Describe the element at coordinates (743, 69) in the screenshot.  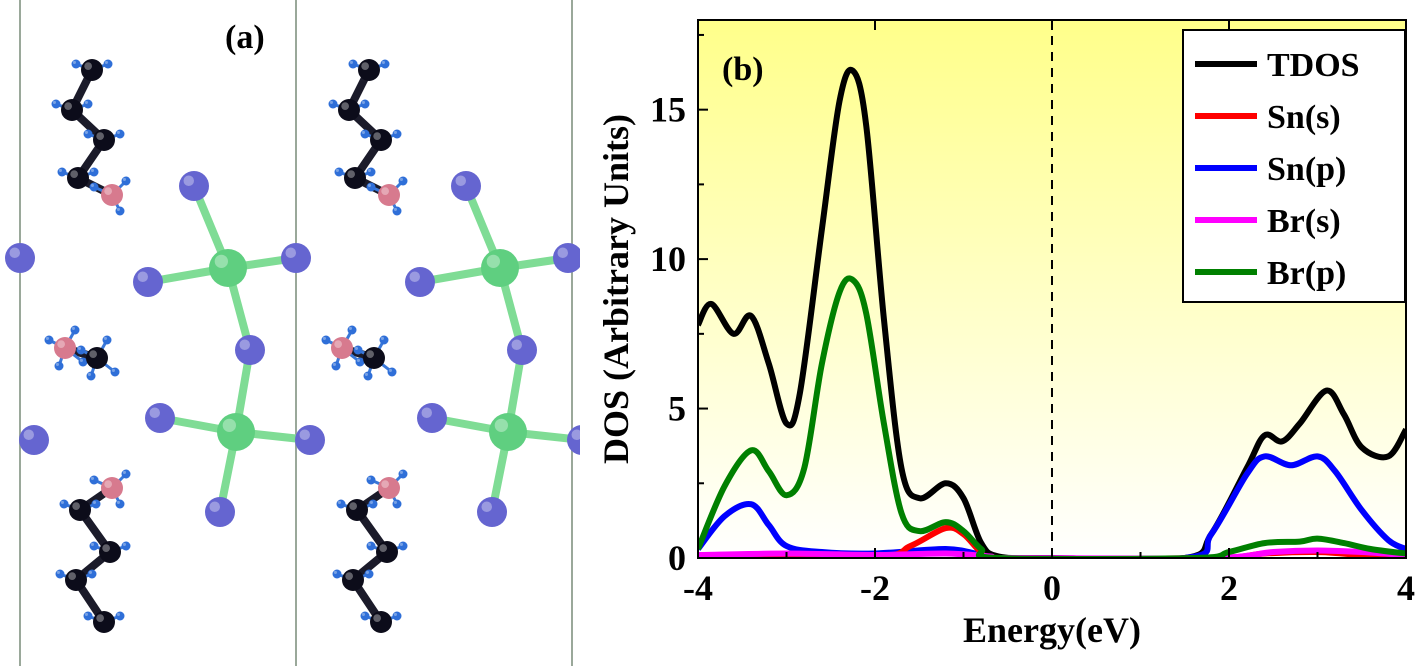
I see `panel-b-label: (b)` at that location.